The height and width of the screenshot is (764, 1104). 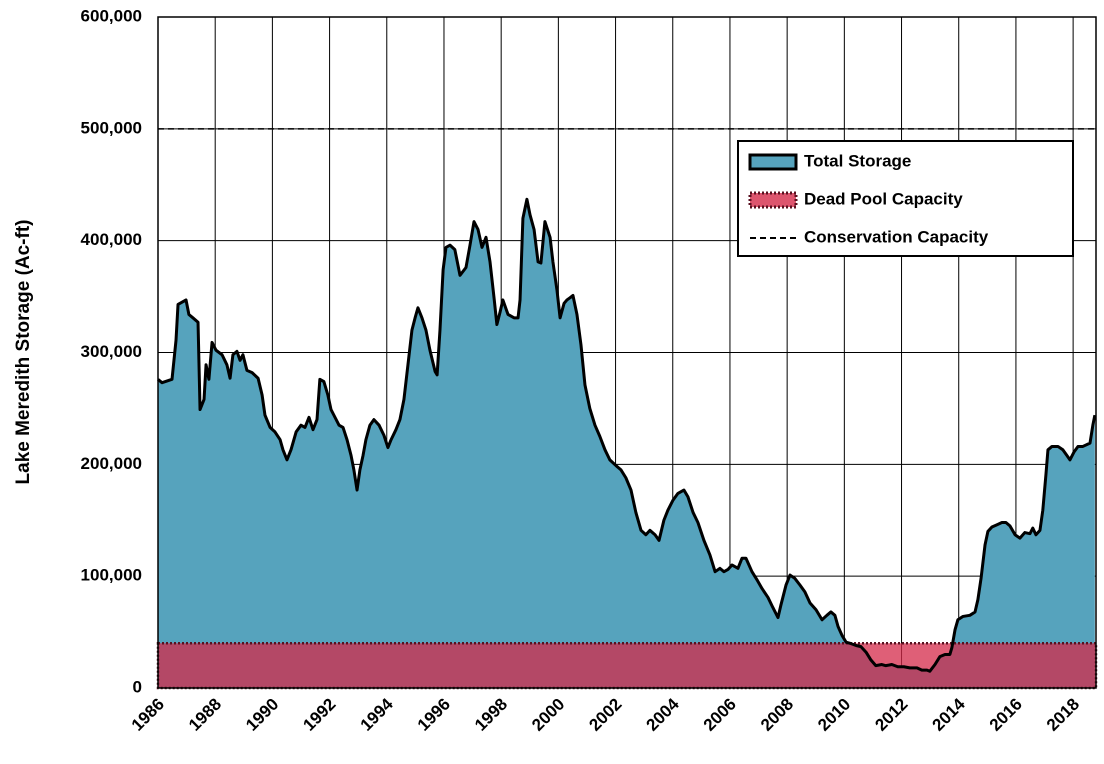 What do you see at coordinates (111, 15) in the screenshot?
I see `y-tick-label: 600,000` at bounding box center [111, 15].